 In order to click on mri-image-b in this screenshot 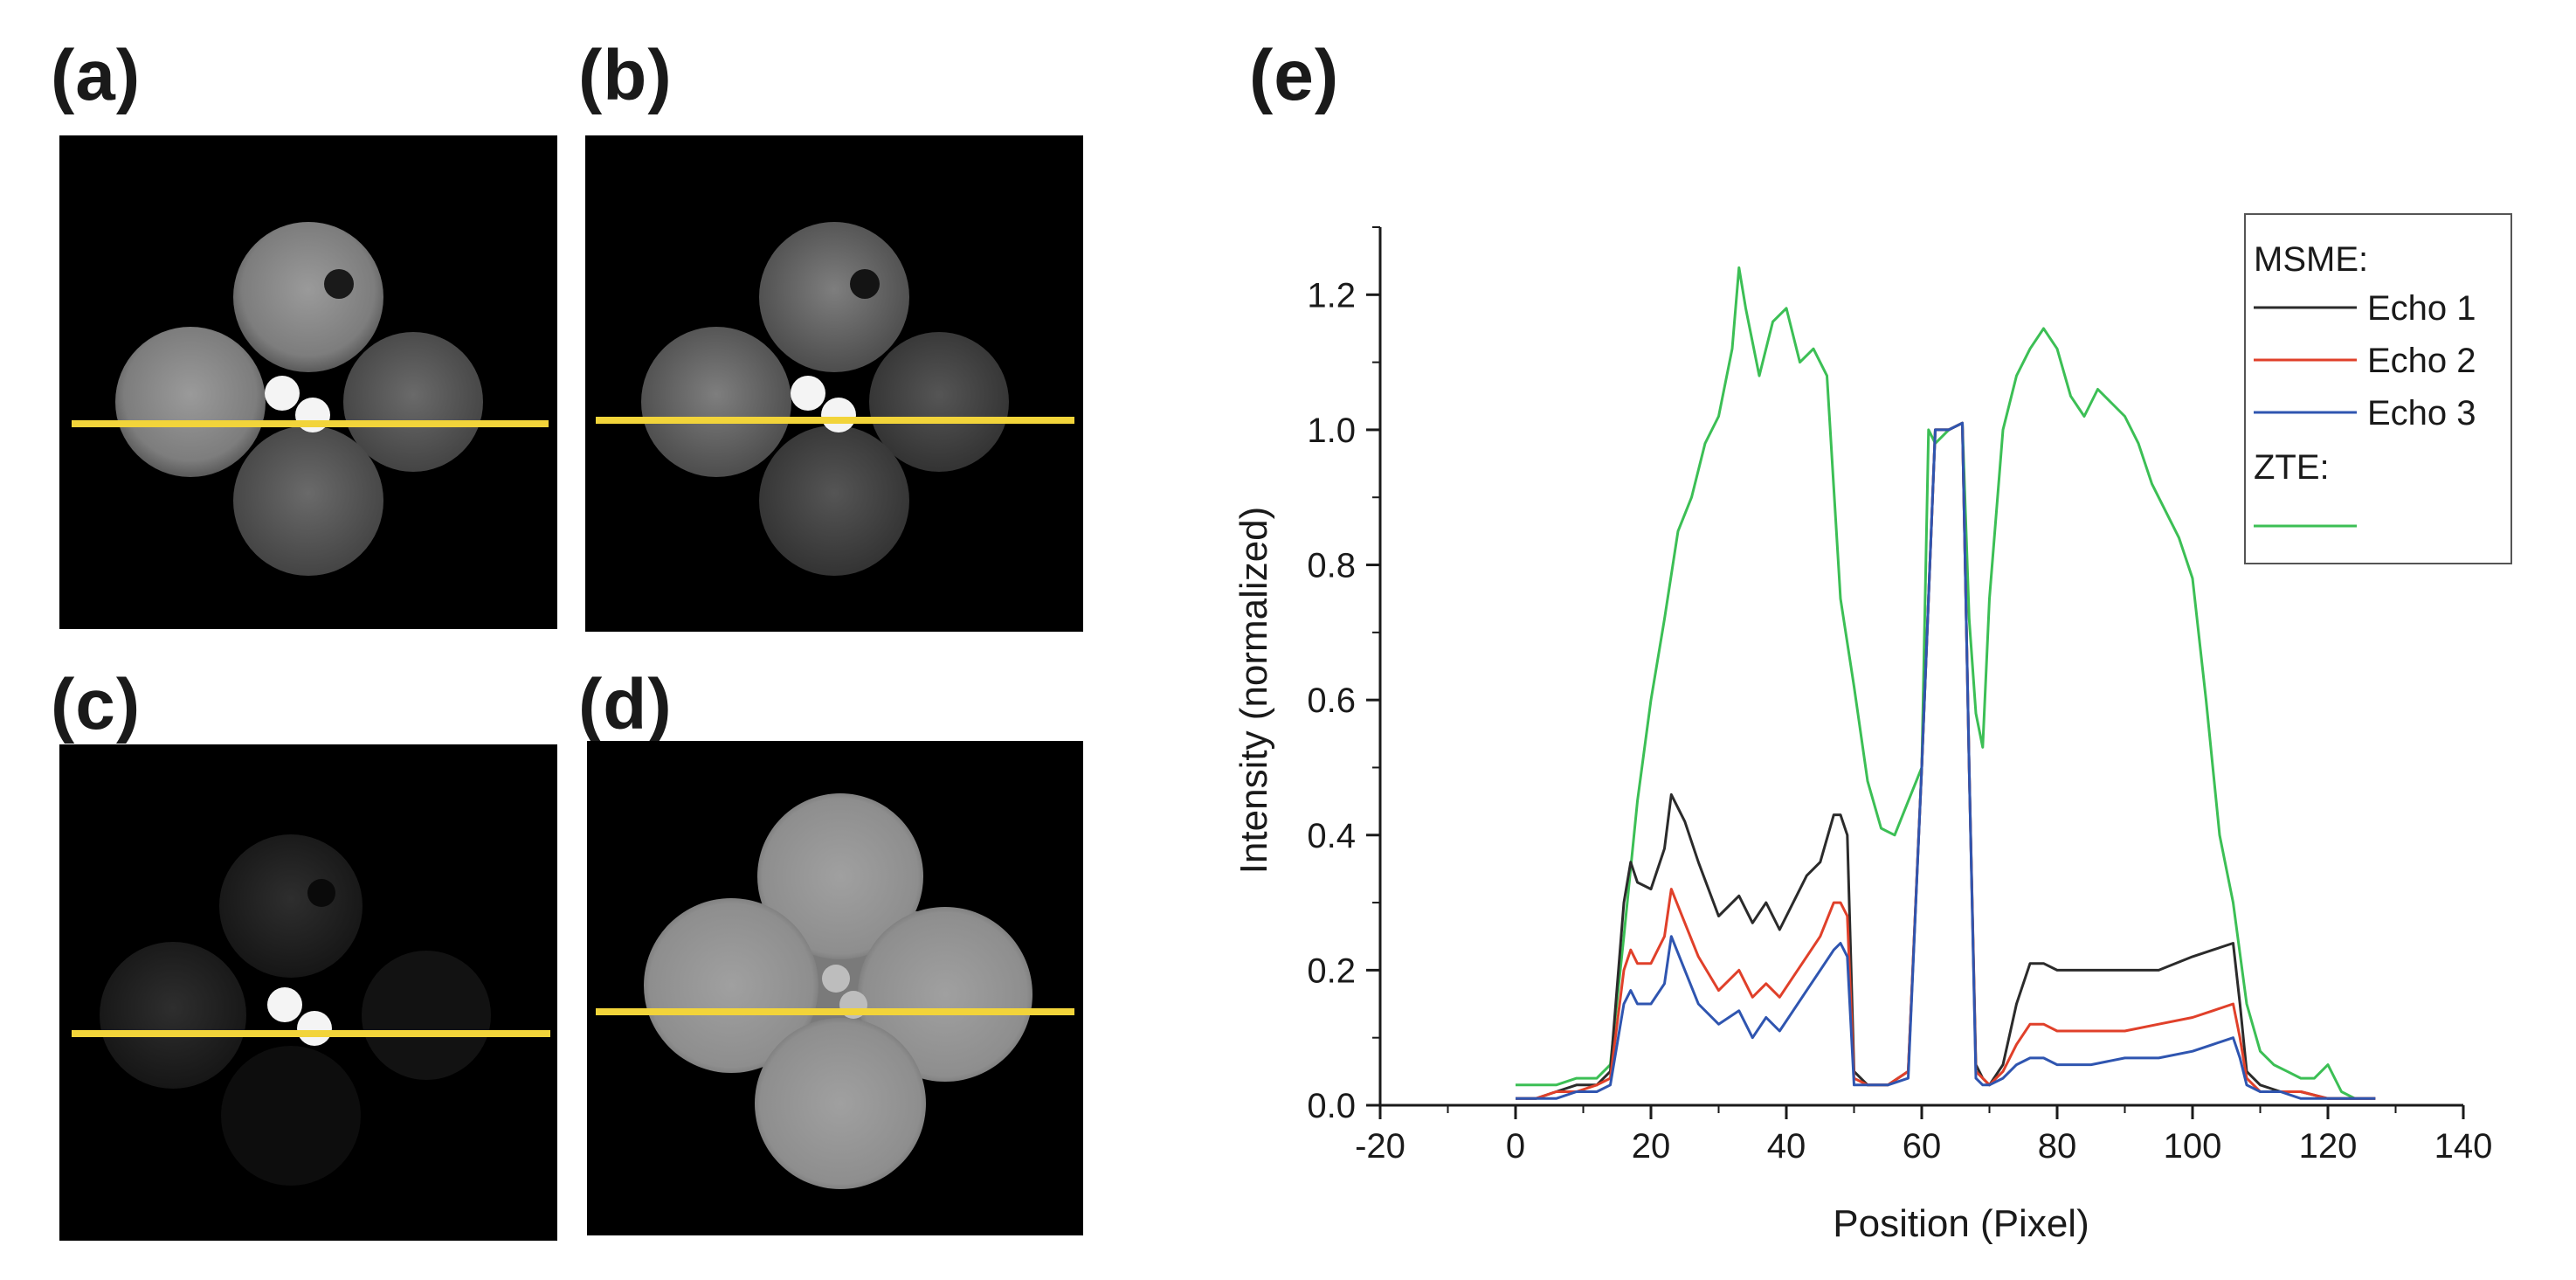, I will do `click(834, 383)`.